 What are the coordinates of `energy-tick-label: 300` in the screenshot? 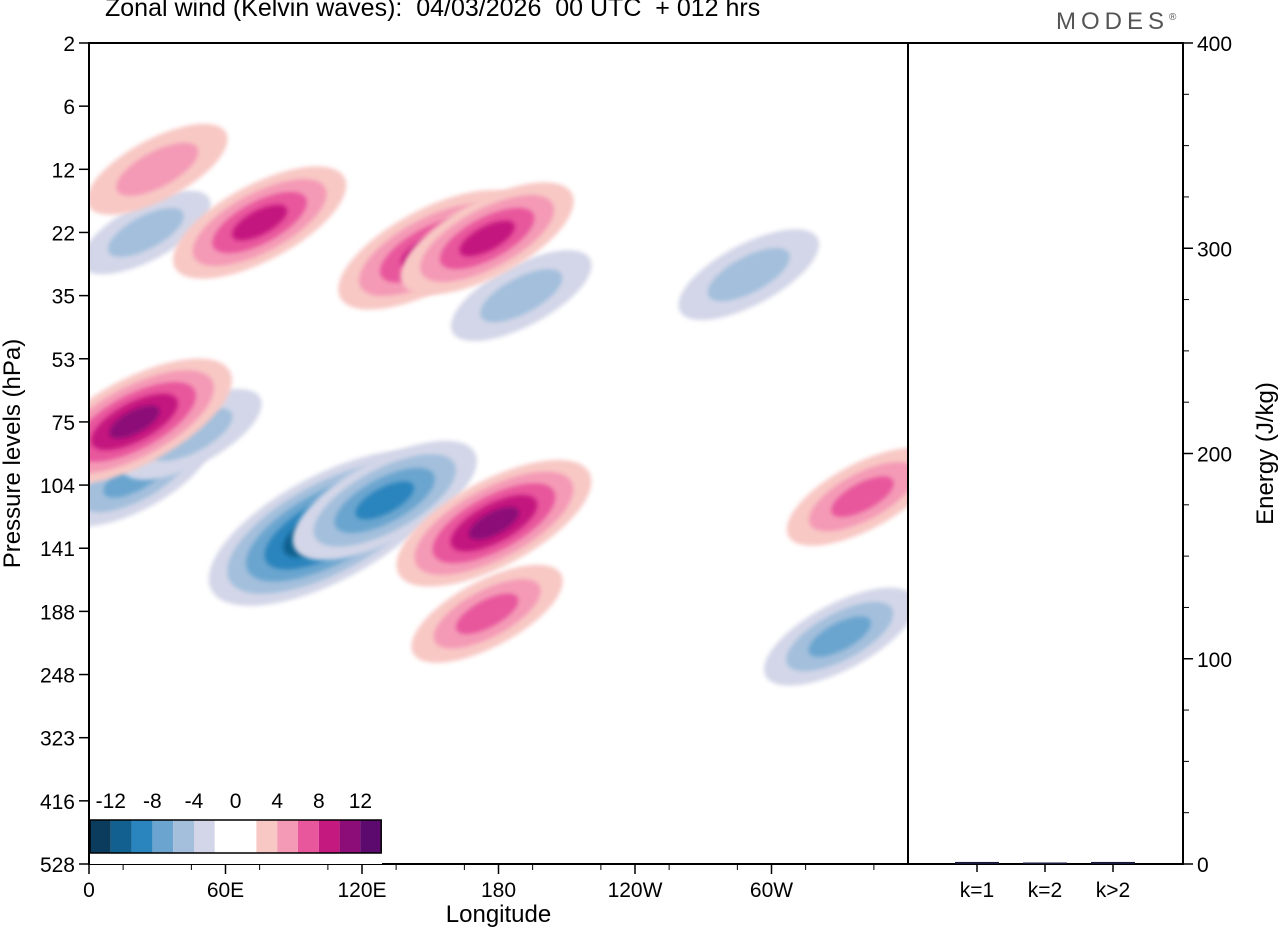 It's located at (1214, 249).